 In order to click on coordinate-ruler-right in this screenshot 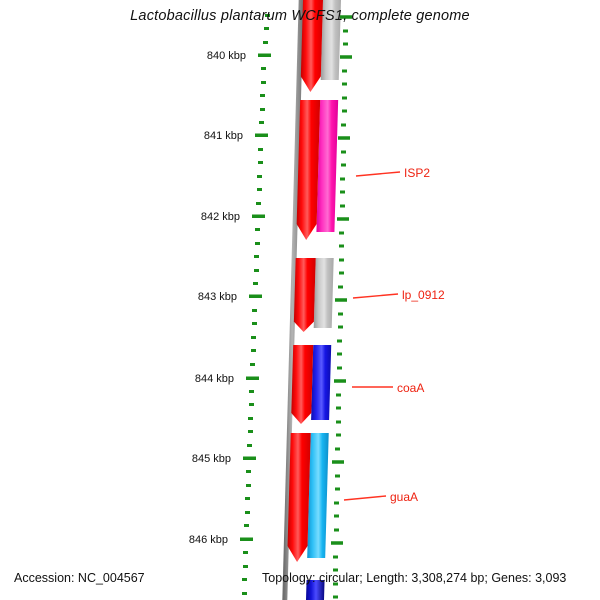, I will do `click(341, 307)`.